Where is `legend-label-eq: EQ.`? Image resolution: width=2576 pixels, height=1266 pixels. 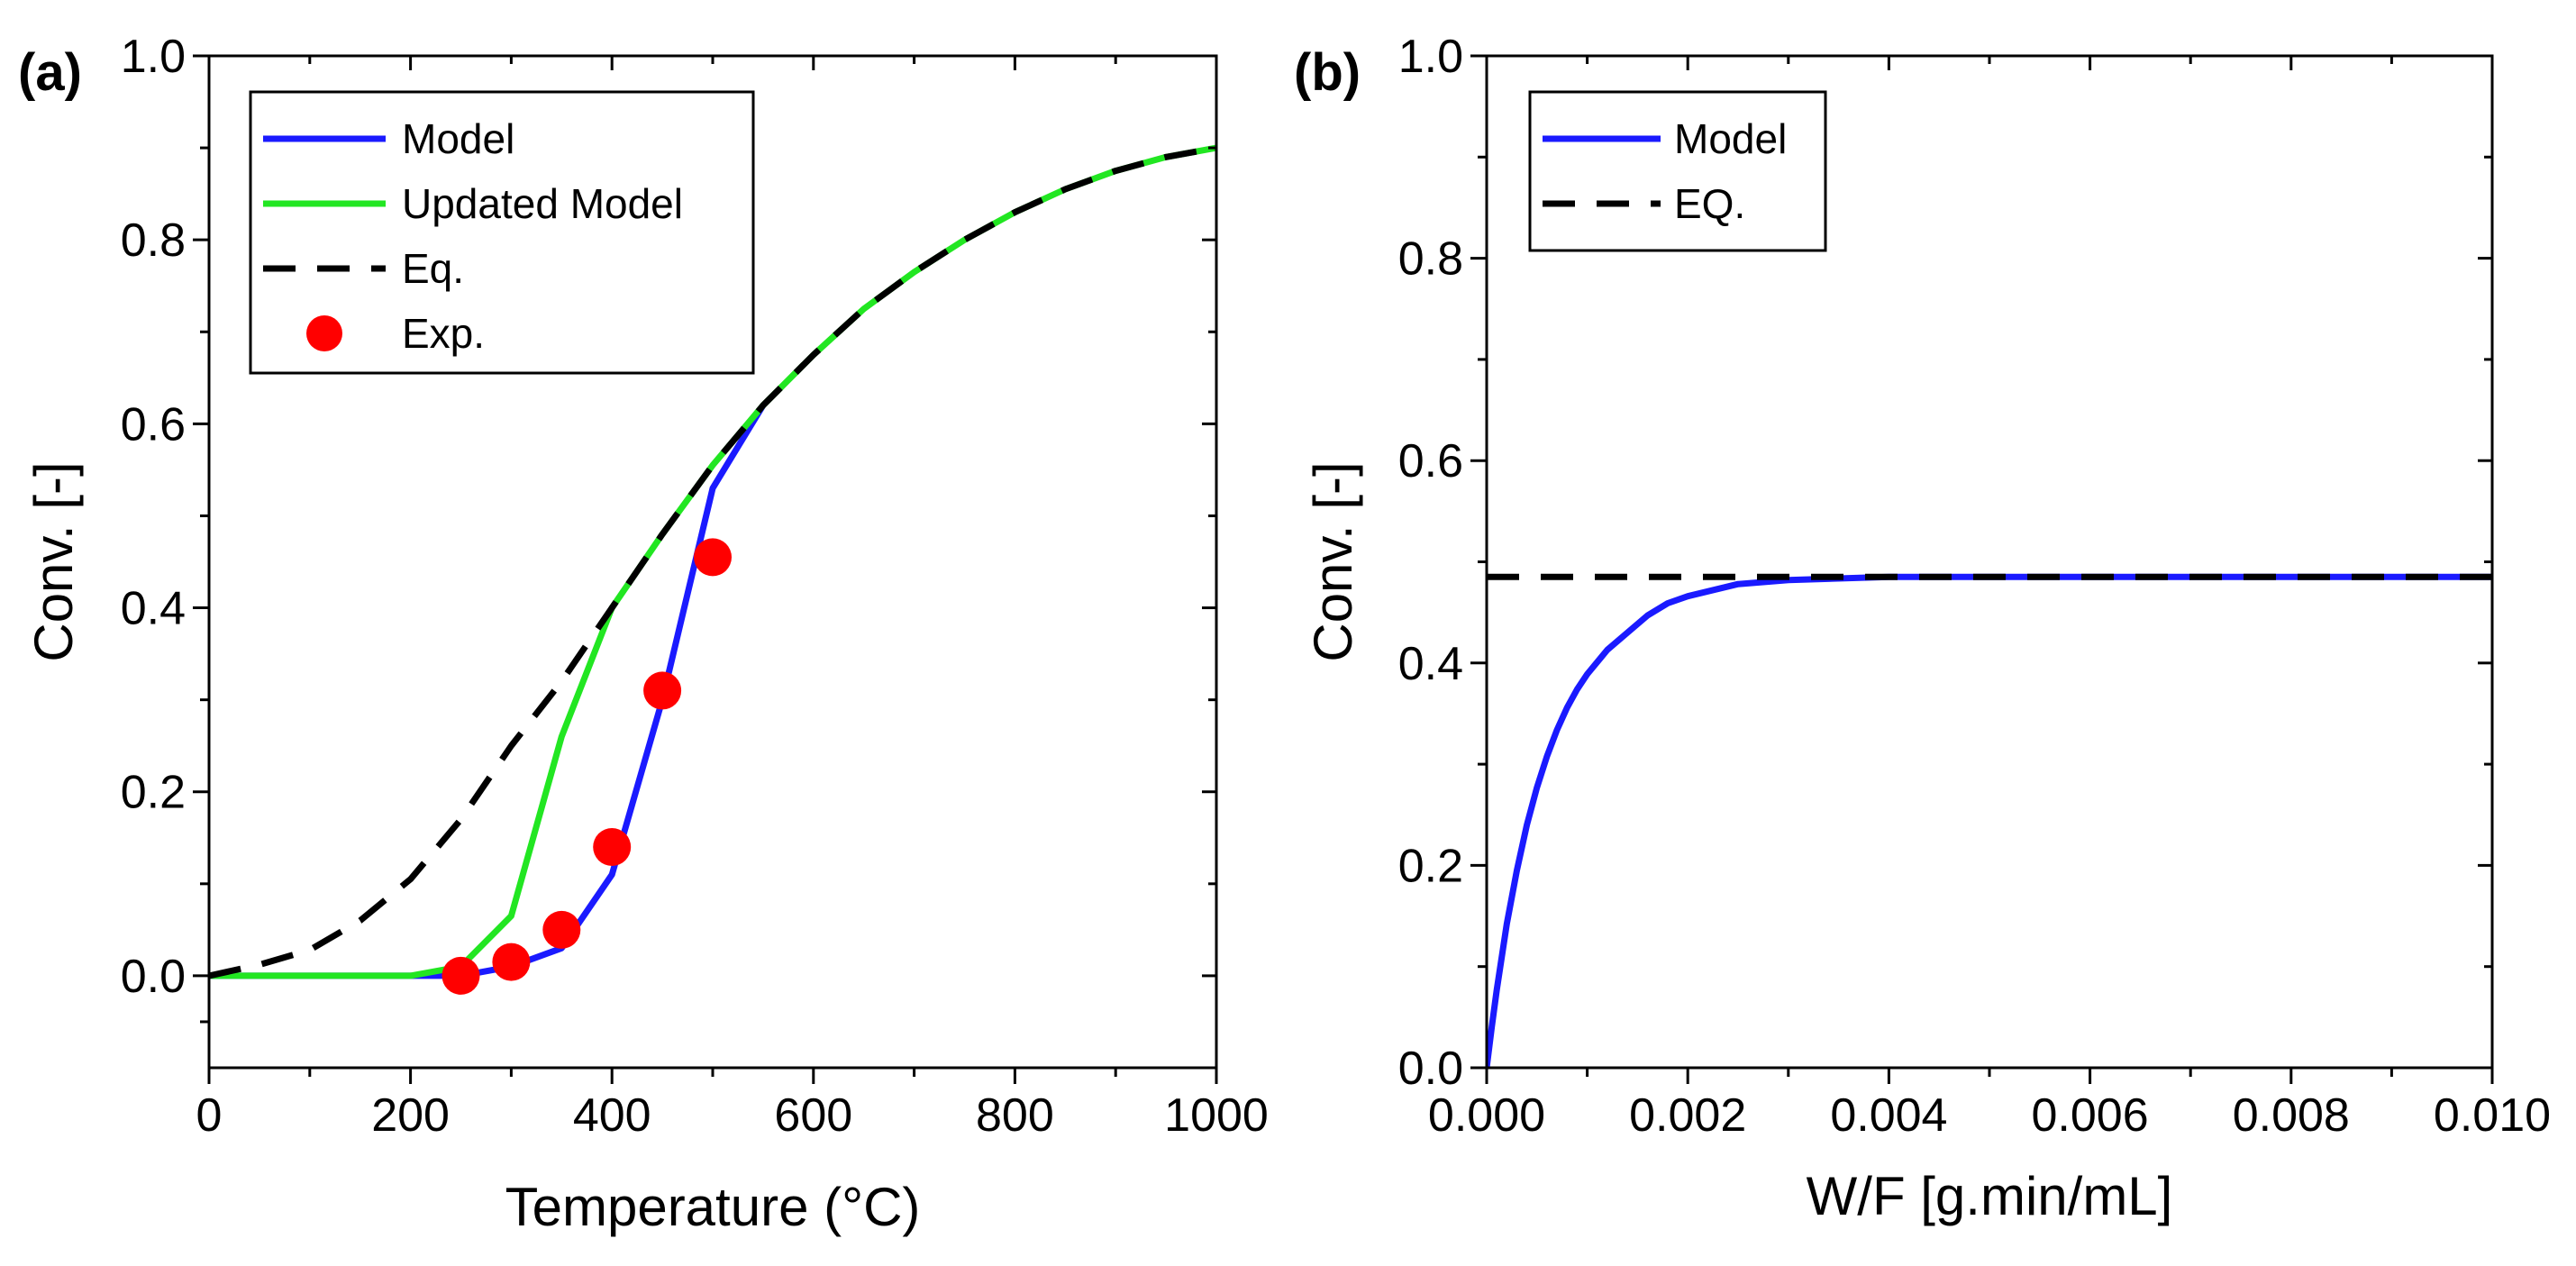
legend-label-eq: EQ. is located at coordinates (1709, 203).